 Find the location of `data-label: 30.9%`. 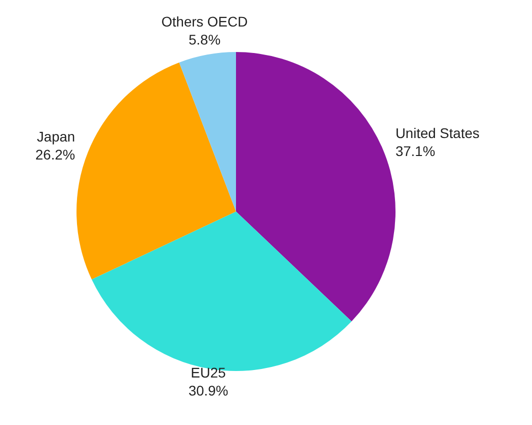

data-label: 30.9% is located at coordinates (208, 390).